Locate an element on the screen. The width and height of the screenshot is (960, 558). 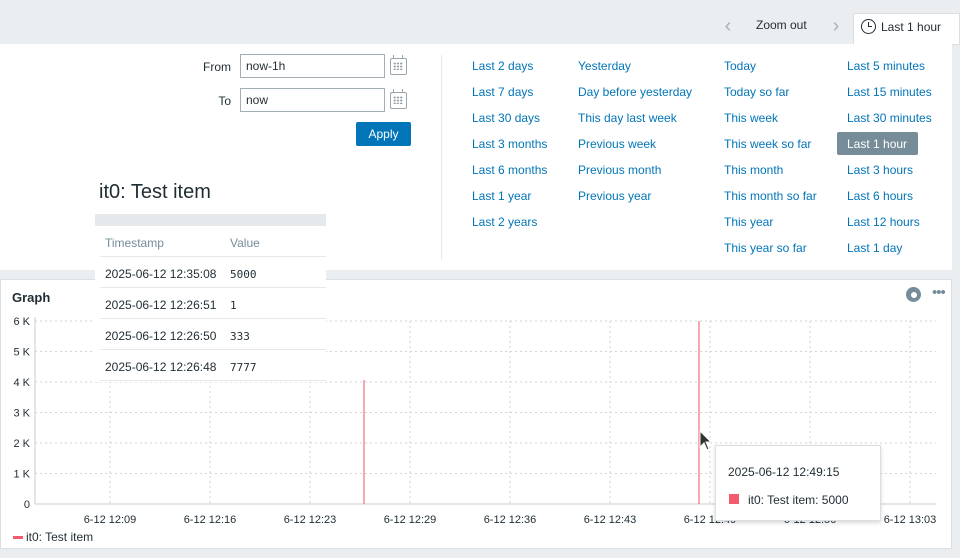
selected-range-label: Last 1 hour is located at coordinates (877, 144).